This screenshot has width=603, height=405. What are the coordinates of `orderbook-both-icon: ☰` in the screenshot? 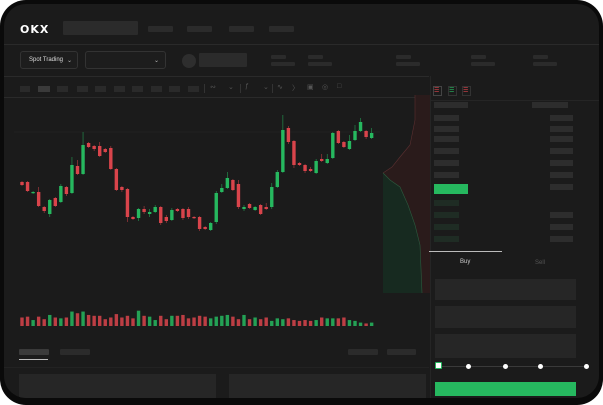 It's located at (437, 91).